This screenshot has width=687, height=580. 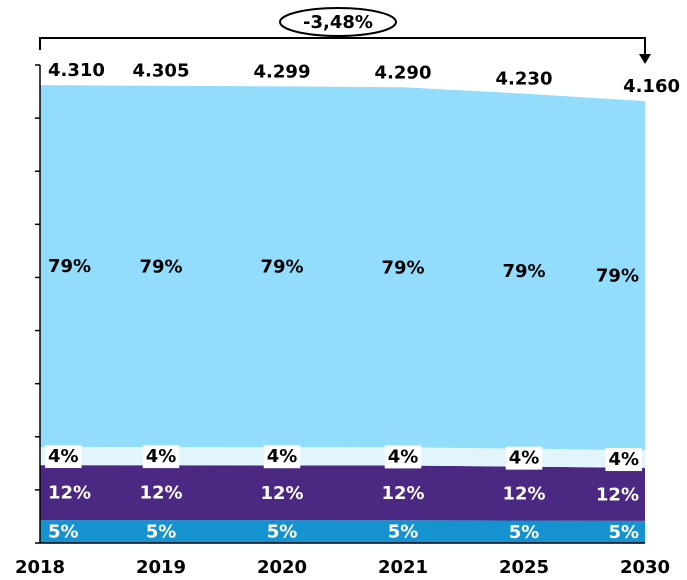 I want to click on arrow-head, so click(x=645, y=59).